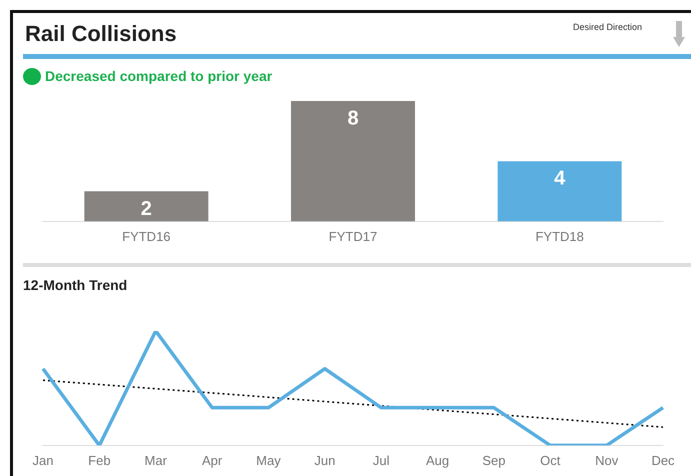 This screenshot has height=476, width=691. I want to click on x-tick-label: Feb, so click(99, 460).